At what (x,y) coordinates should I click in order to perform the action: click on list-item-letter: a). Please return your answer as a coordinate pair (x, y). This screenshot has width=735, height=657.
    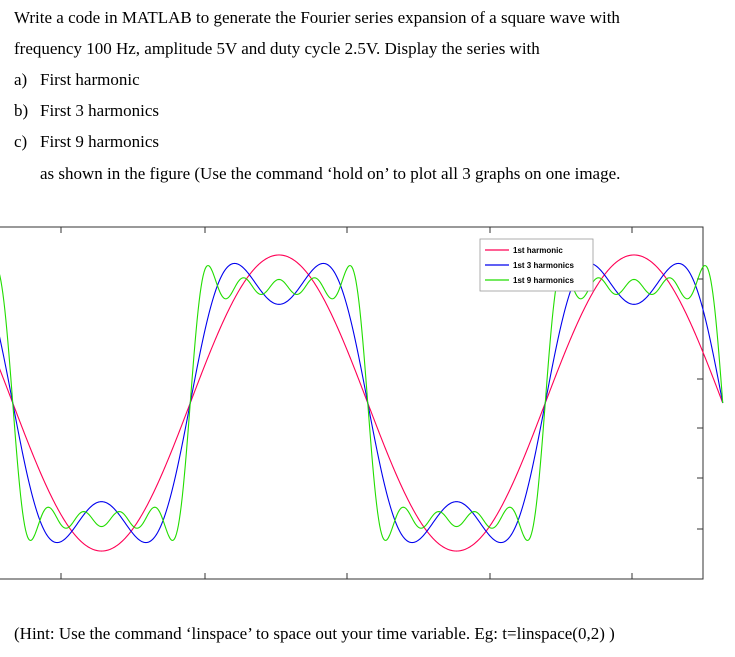
    Looking at the image, I should click on (21, 79).